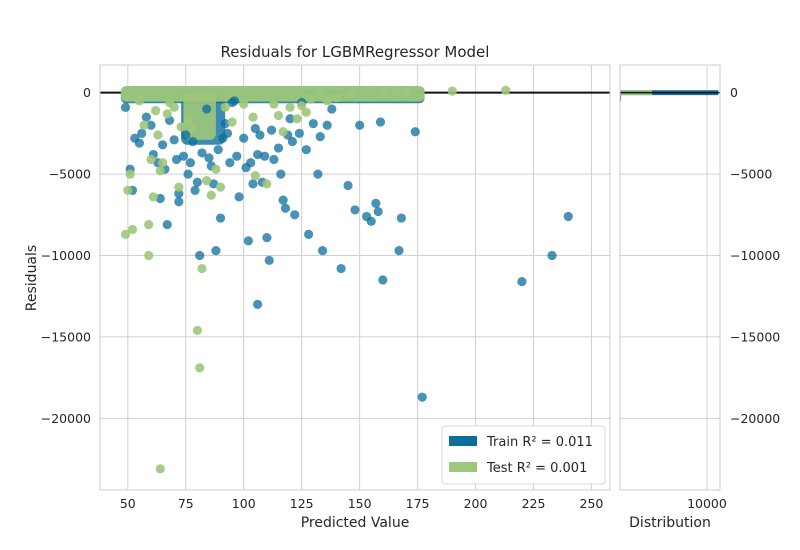 The height and width of the screenshot is (550, 800). I want to click on legend-label-test: Test R² = 0.001, so click(536, 468).